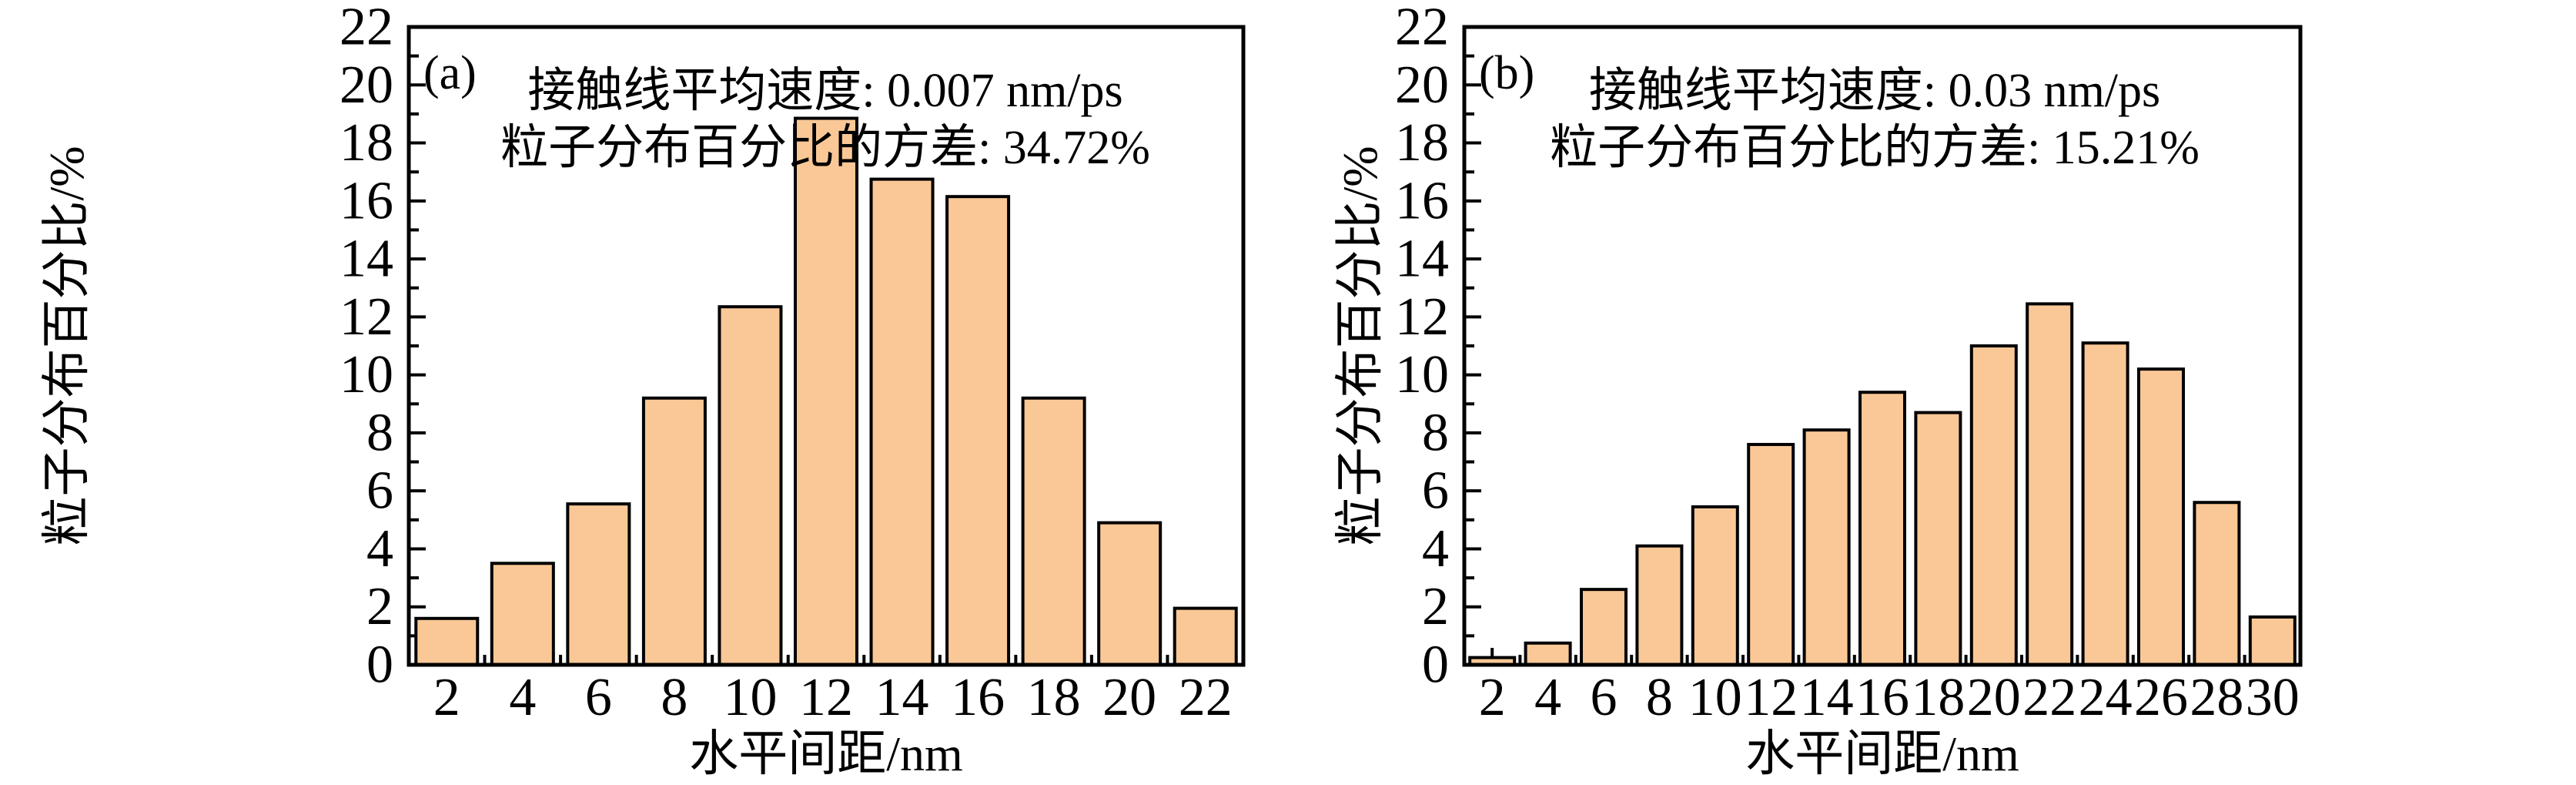  I want to click on panel-b-bars, so click(1883, 484).